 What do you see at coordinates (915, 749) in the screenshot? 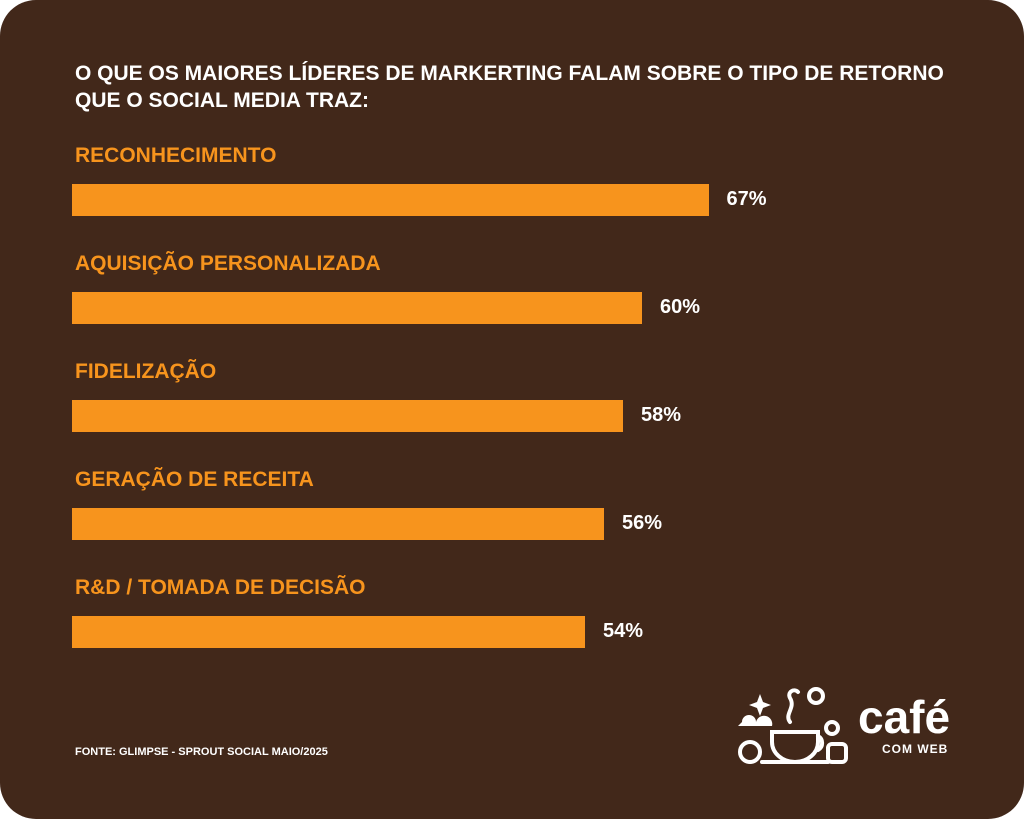
I see `logo-tagline: COM WEB` at bounding box center [915, 749].